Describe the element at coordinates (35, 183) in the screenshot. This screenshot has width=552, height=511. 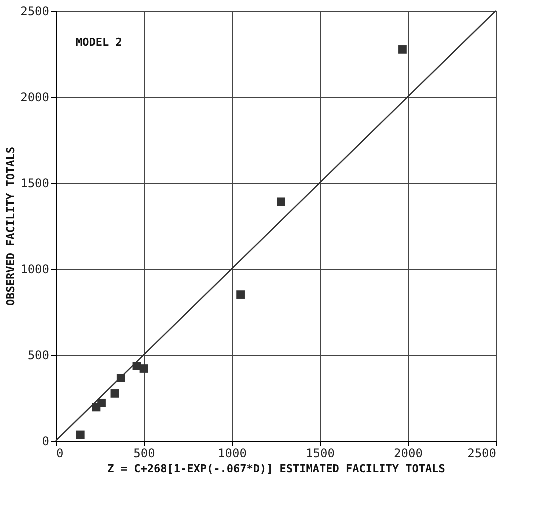
I see `y-tick-label: 1500` at that location.